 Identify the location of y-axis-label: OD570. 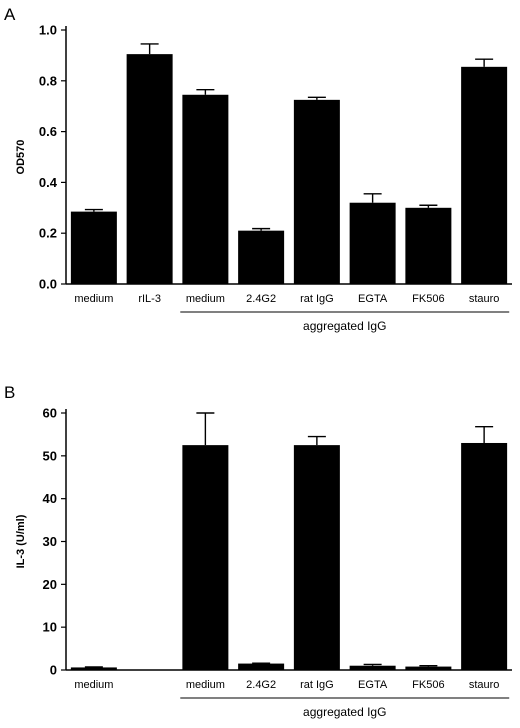
(21, 157).